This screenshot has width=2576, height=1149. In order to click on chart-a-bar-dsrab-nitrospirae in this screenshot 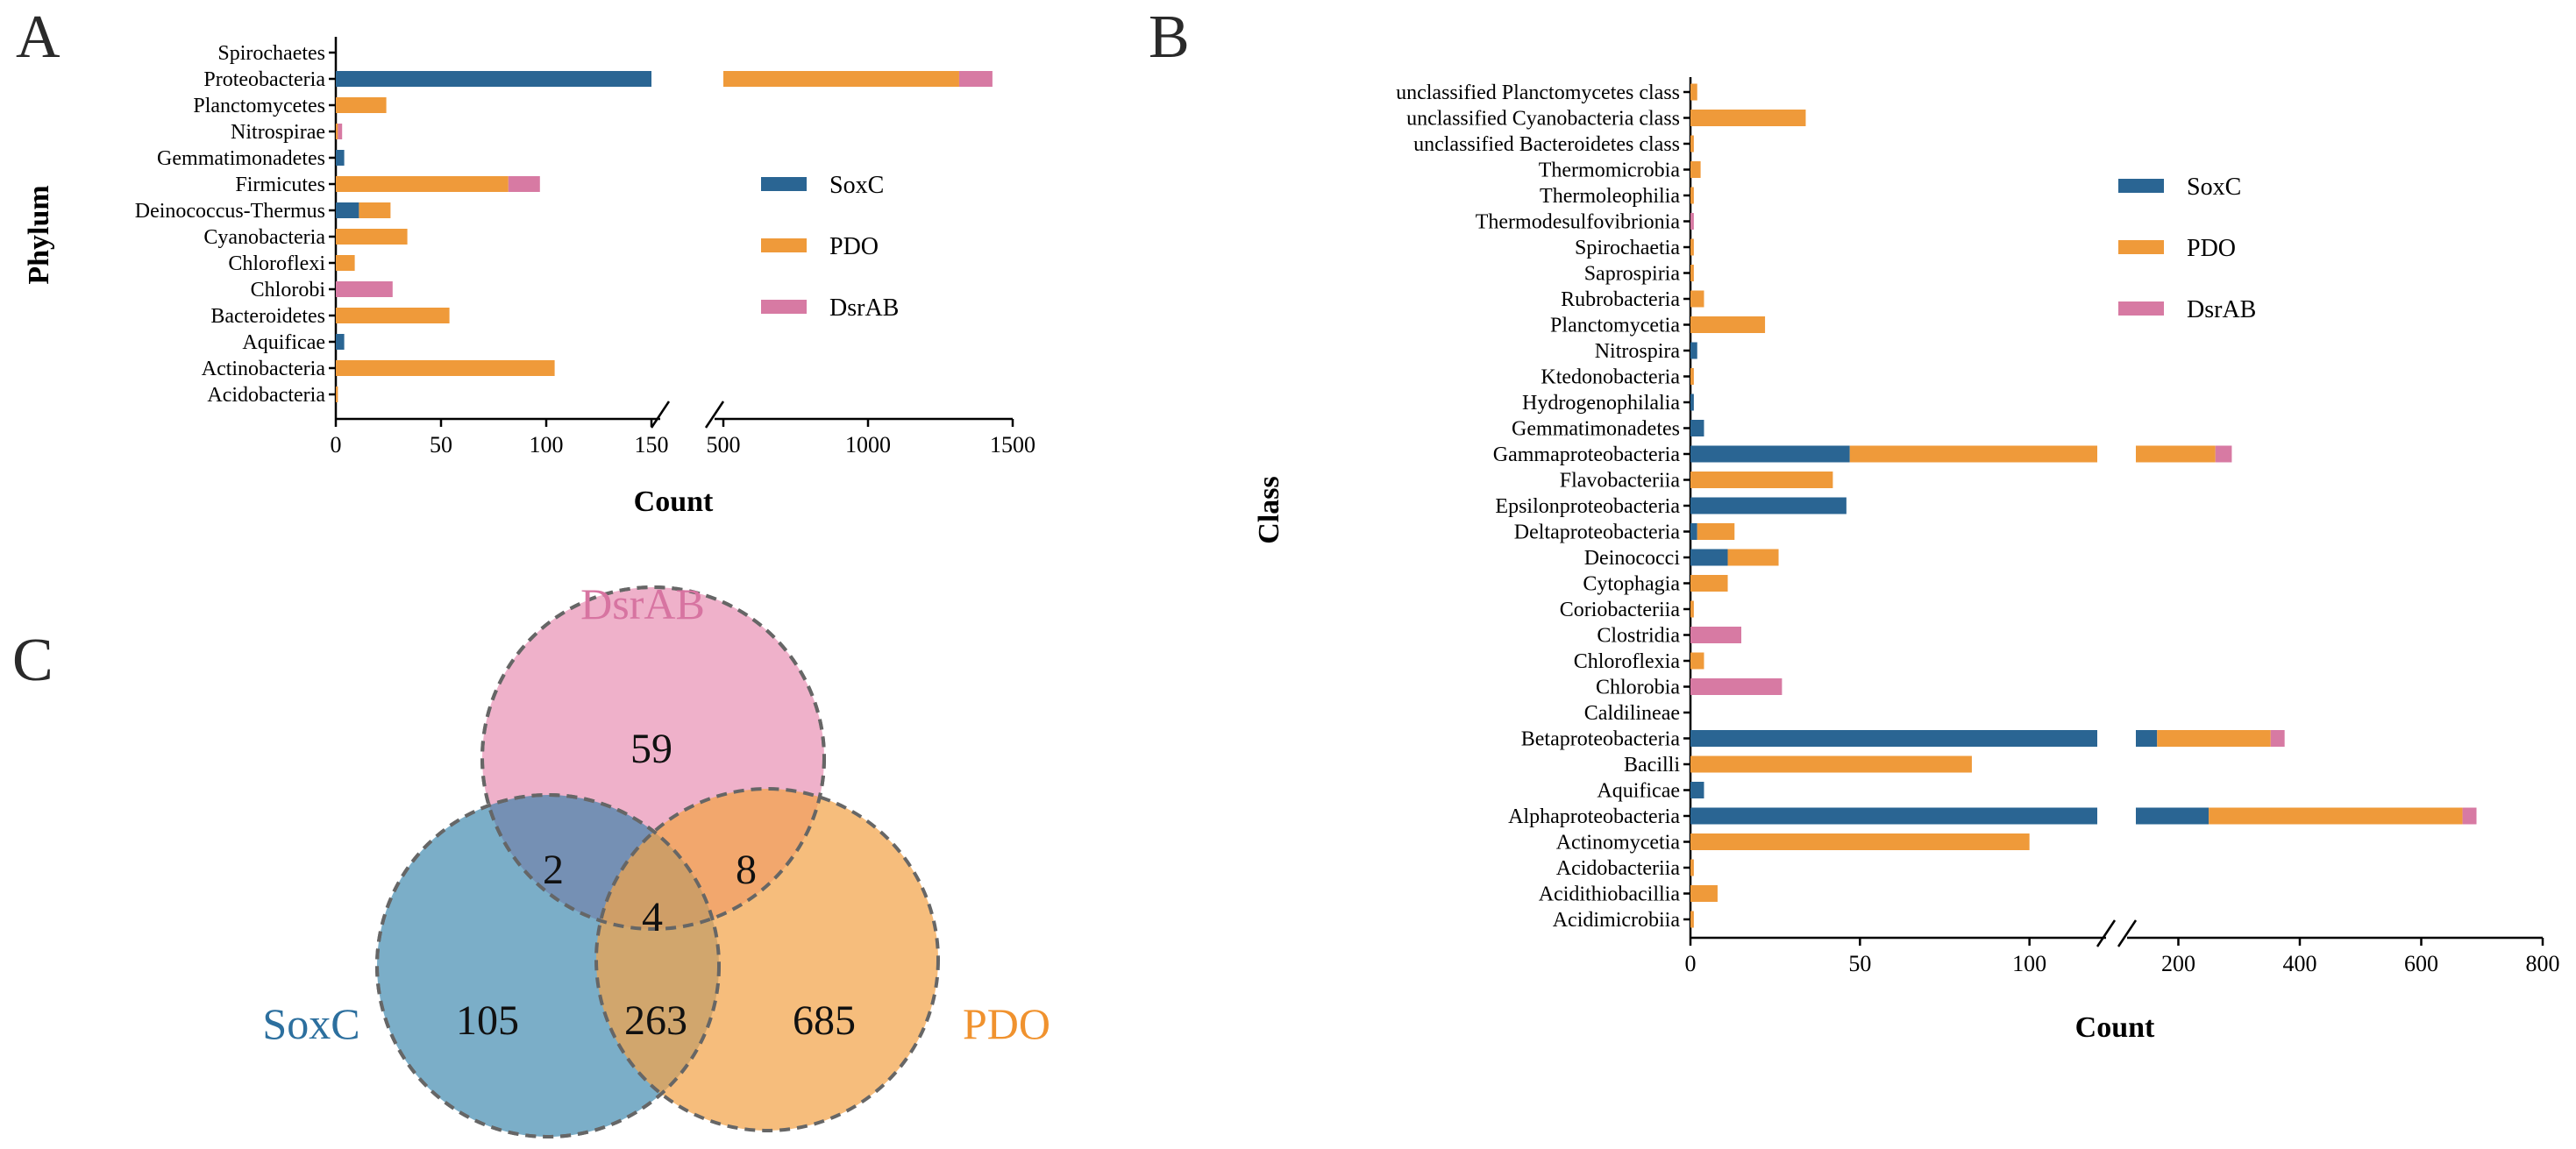, I will do `click(340, 131)`.